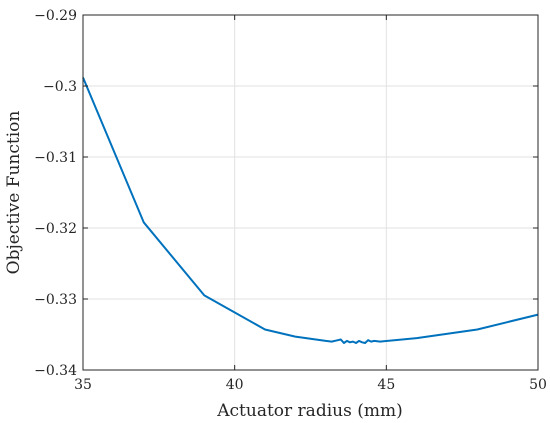 Image resolution: width=550 pixels, height=423 pixels. I want to click on x-tick-label: 45, so click(386, 385).